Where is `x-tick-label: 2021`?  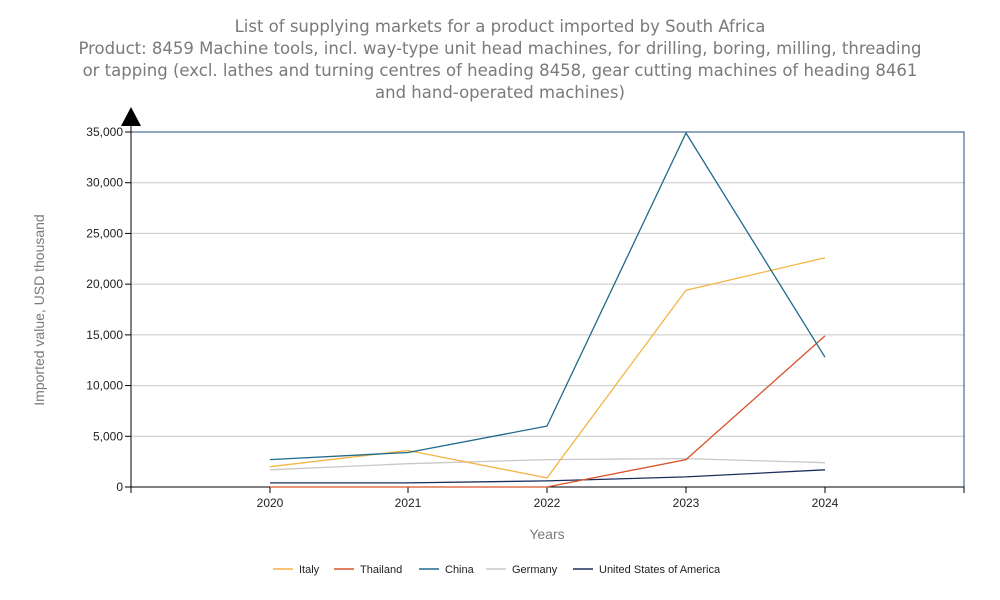 x-tick-label: 2021 is located at coordinates (408, 503).